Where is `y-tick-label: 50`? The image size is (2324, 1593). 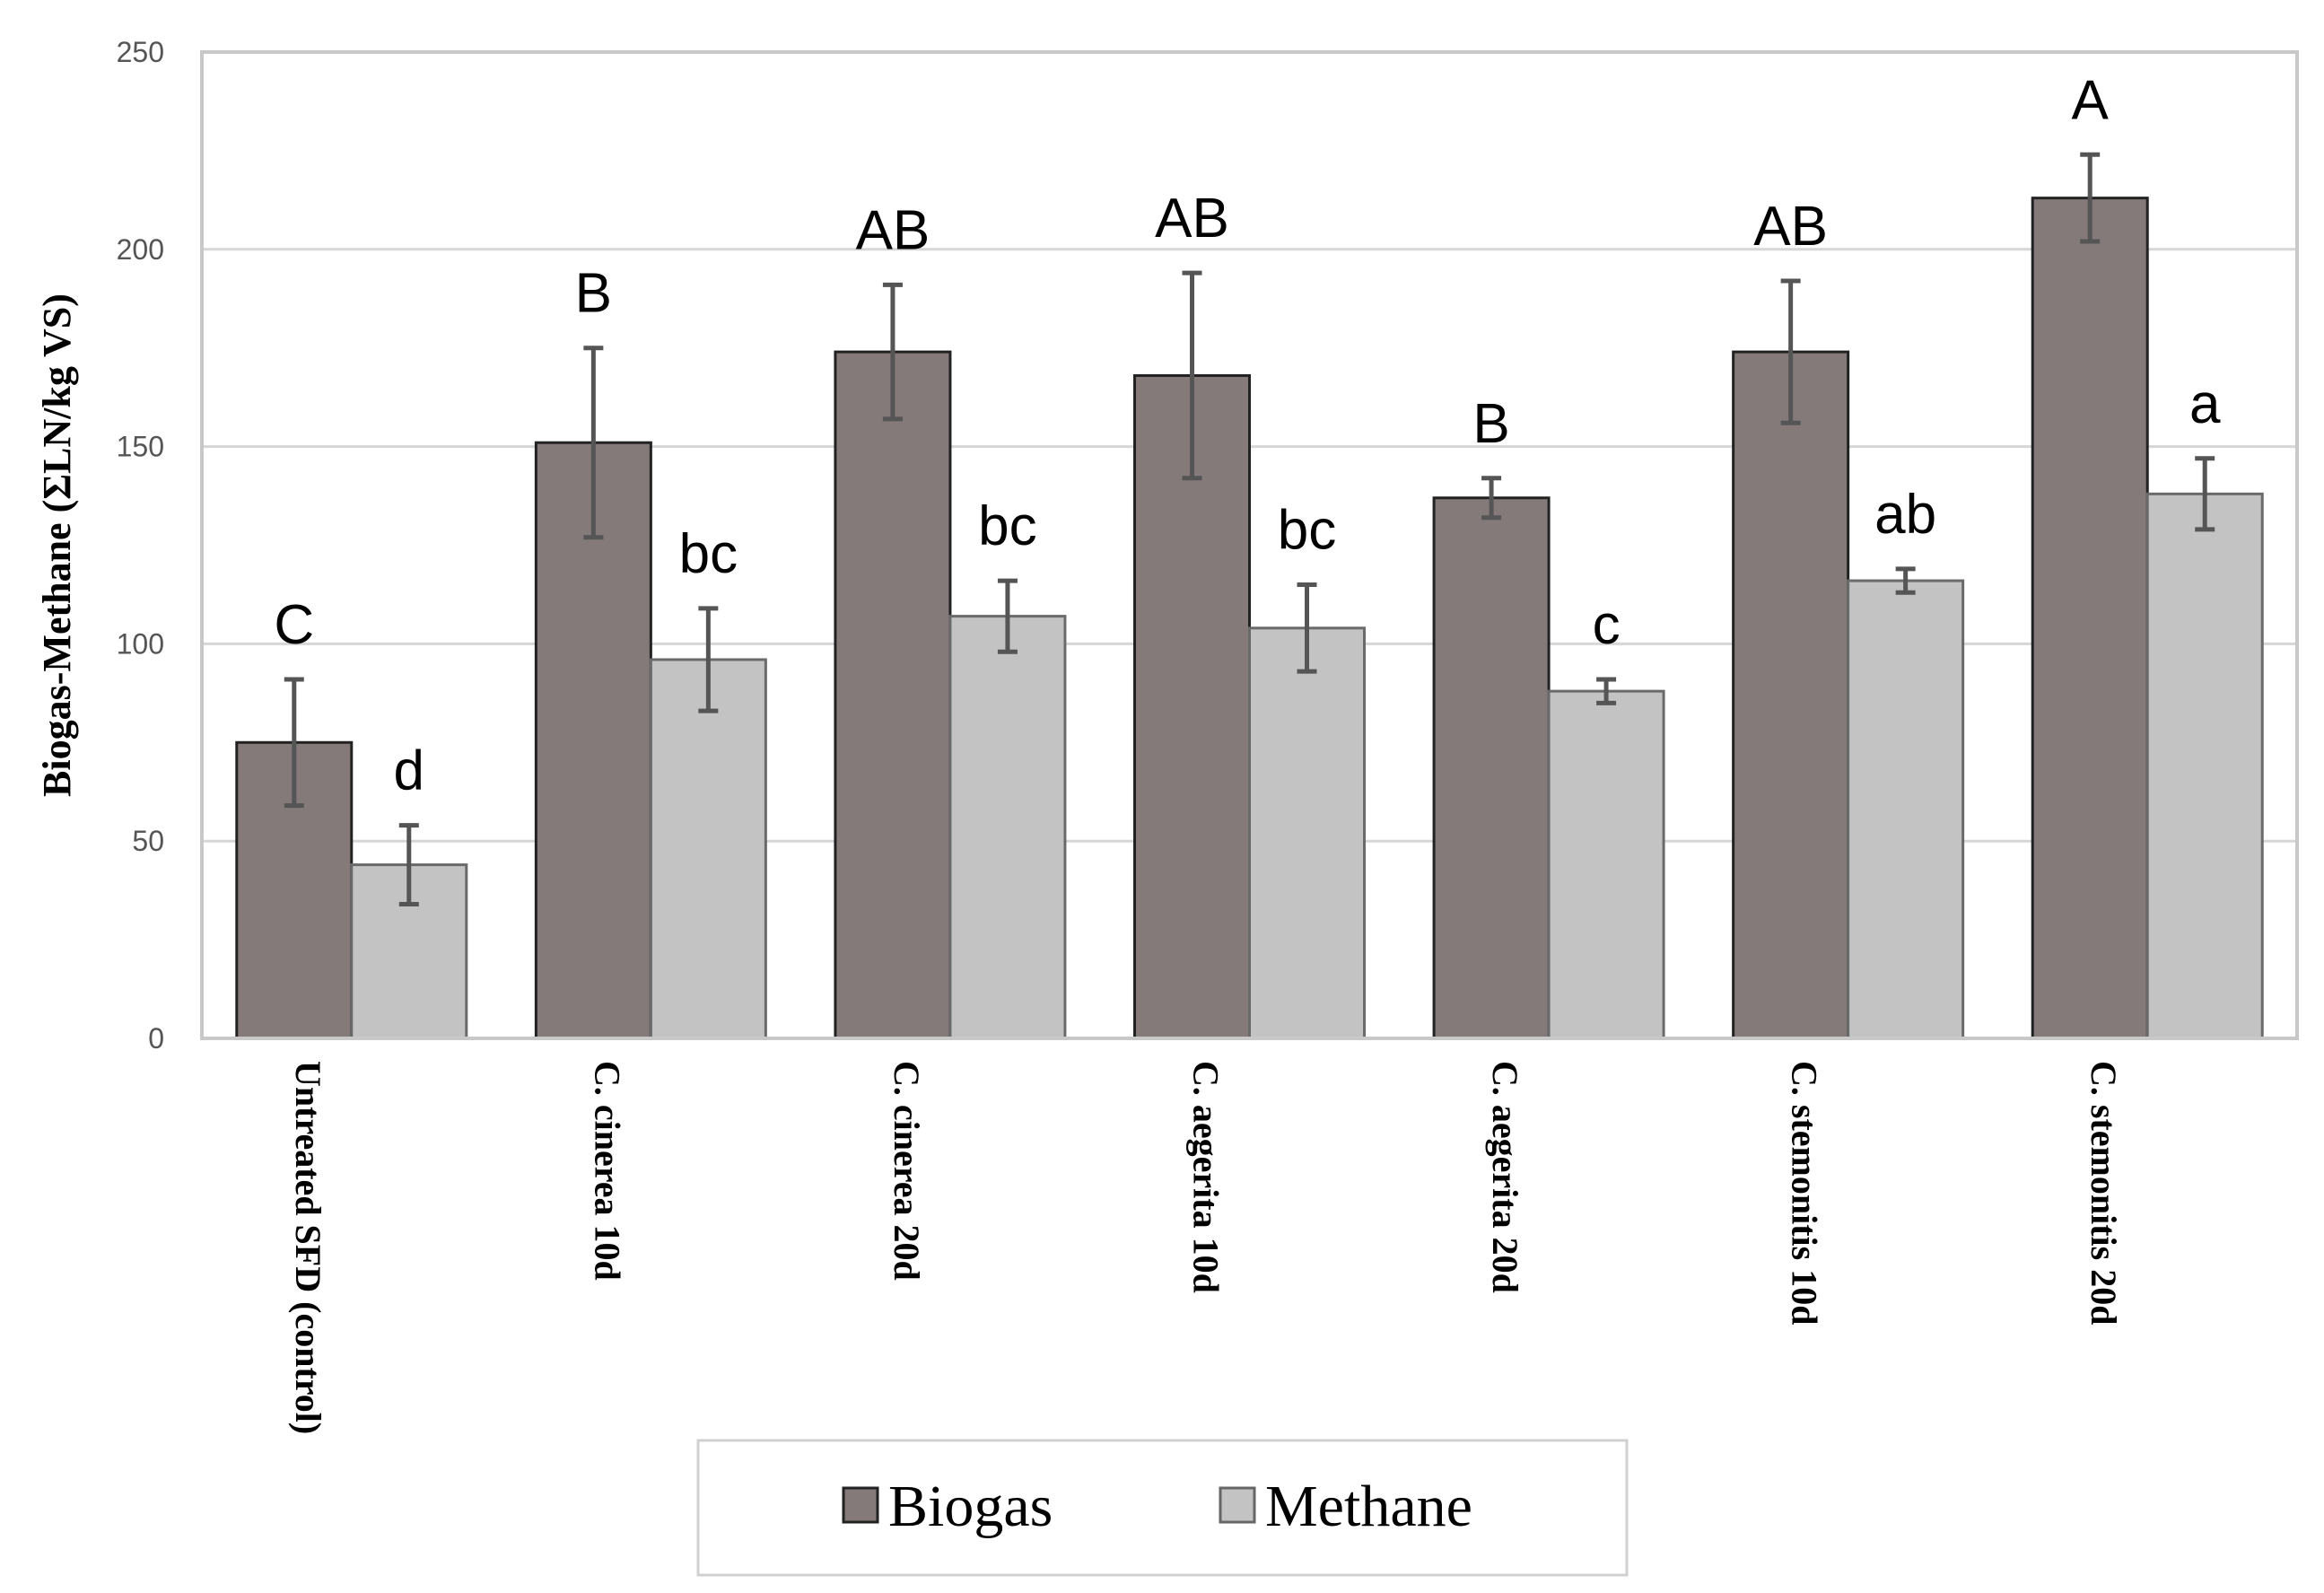
y-tick-label: 50 is located at coordinates (148, 841).